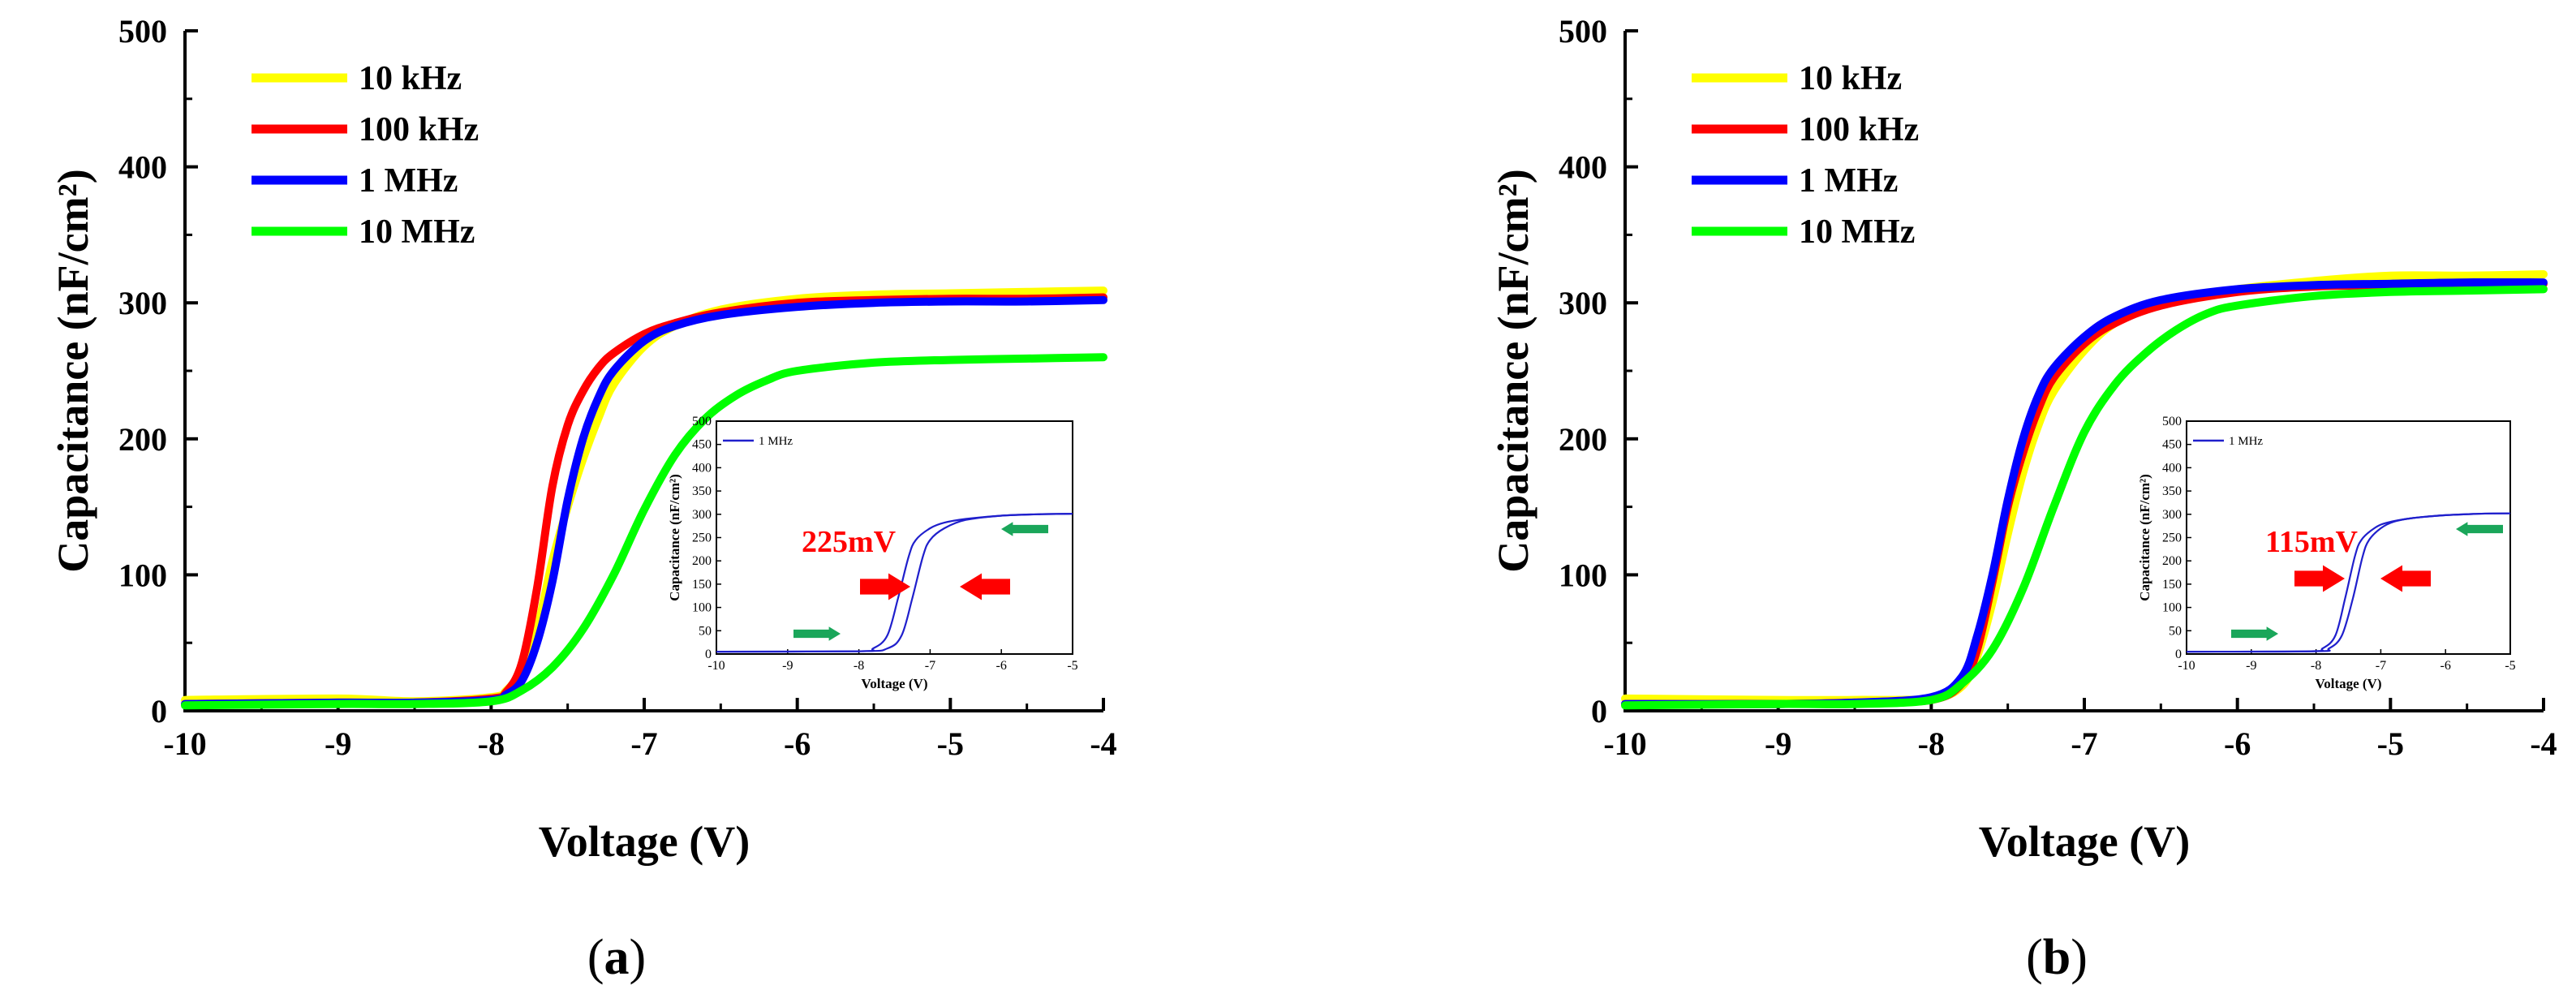 Image resolution: width=2576 pixels, height=1007 pixels. I want to click on hysteresis-annotation: 115mV, so click(2312, 542).